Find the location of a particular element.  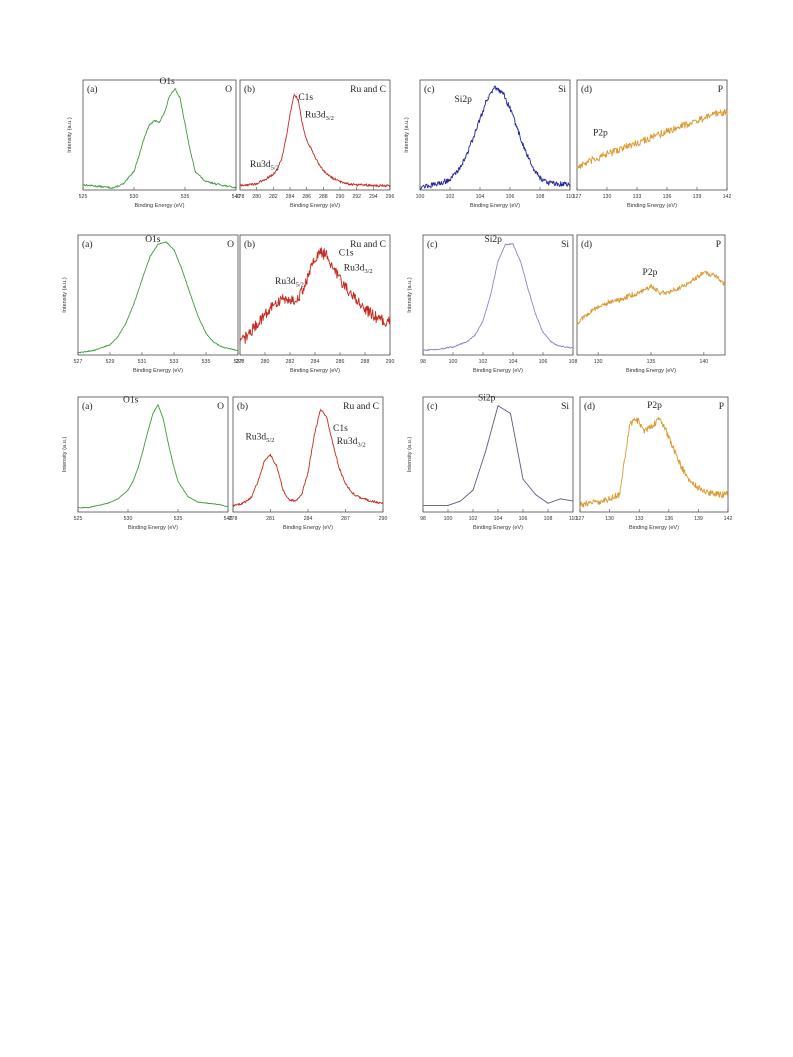

x-tick-label: 127 is located at coordinates (580, 519).